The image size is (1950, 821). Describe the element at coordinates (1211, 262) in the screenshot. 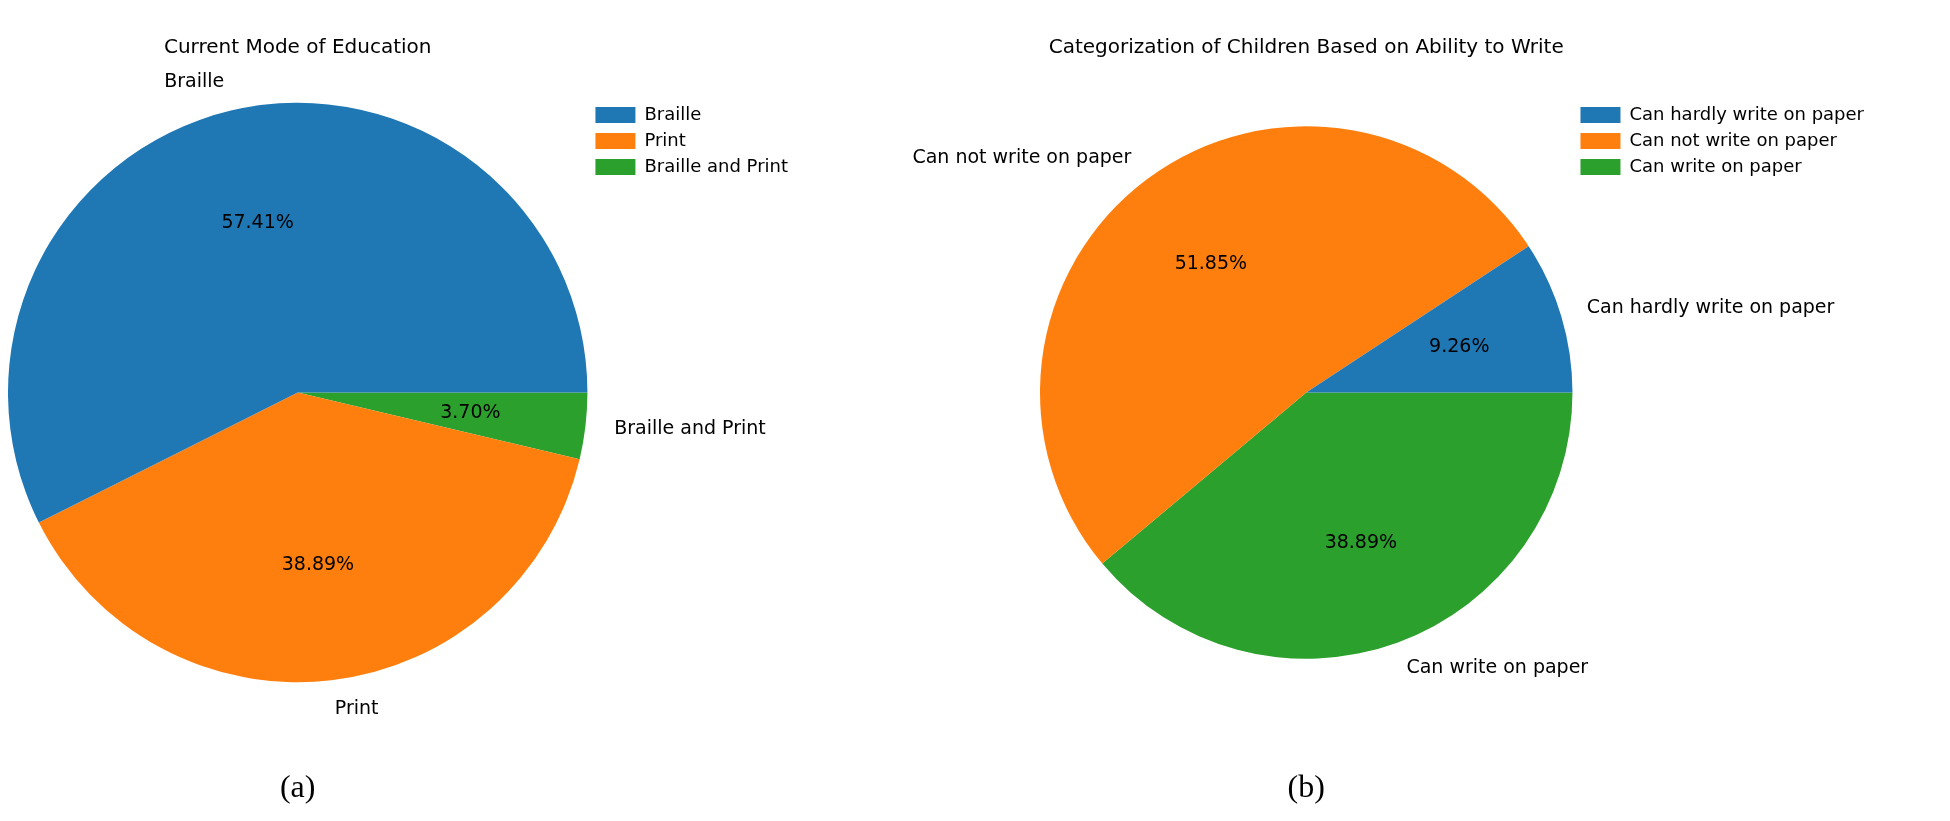

I see `data-label: 51.85%` at that location.